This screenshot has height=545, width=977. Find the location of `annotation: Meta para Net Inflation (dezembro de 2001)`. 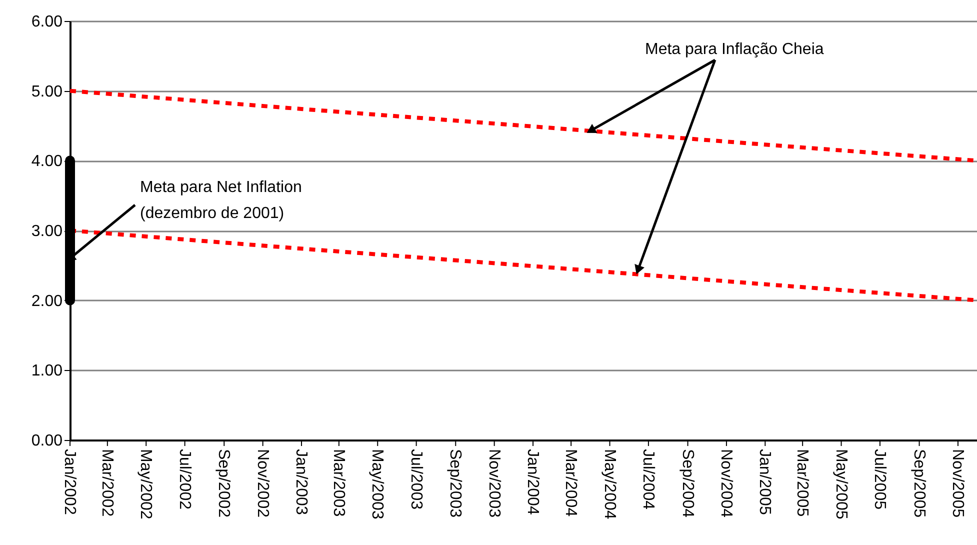

annotation: Meta para Net Inflation (dezembro de 2001) is located at coordinates (221, 200).